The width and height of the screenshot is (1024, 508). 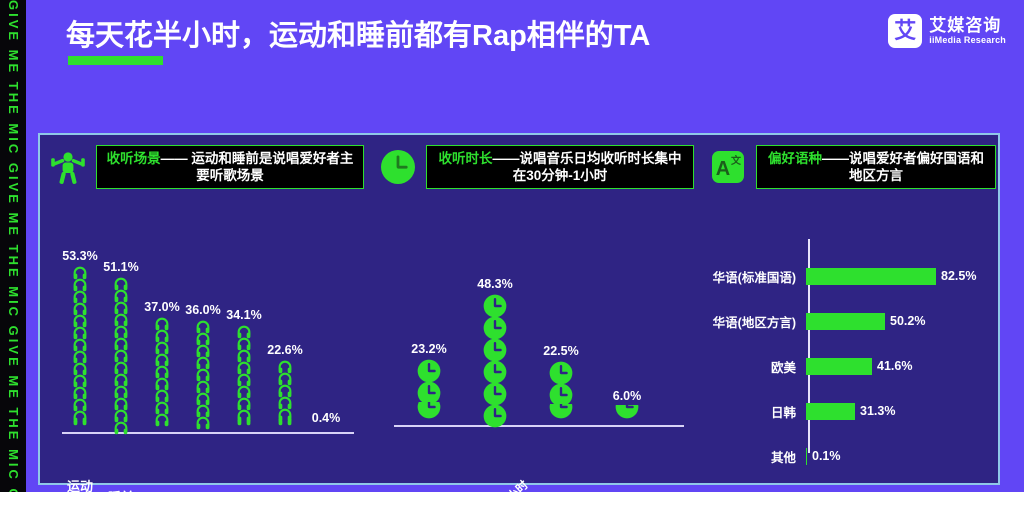 What do you see at coordinates (80, 485) in the screenshot?
I see `chart-category-label: 运动` at bounding box center [80, 485].